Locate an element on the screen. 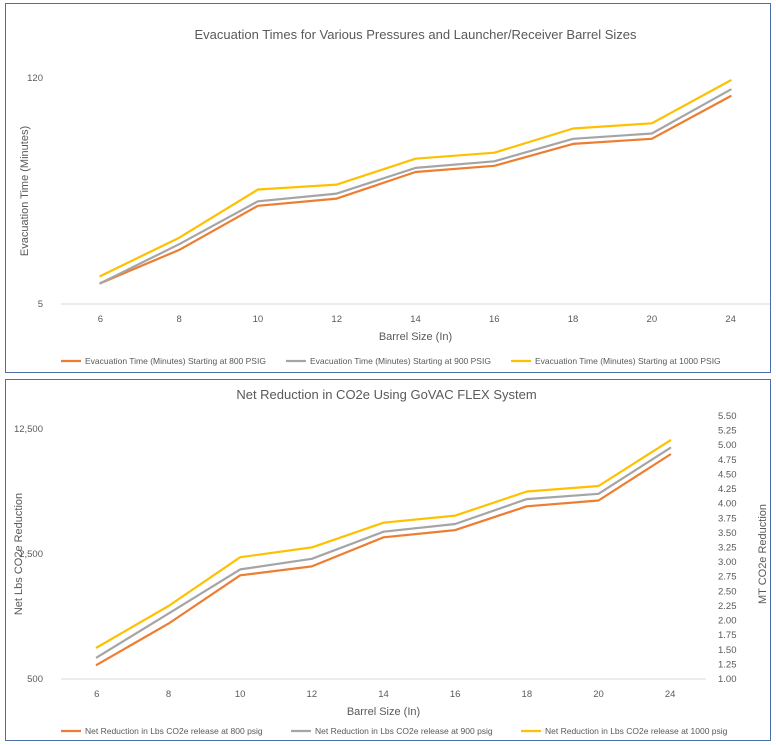  y2-tick-label: 1.50 is located at coordinates (727, 650).